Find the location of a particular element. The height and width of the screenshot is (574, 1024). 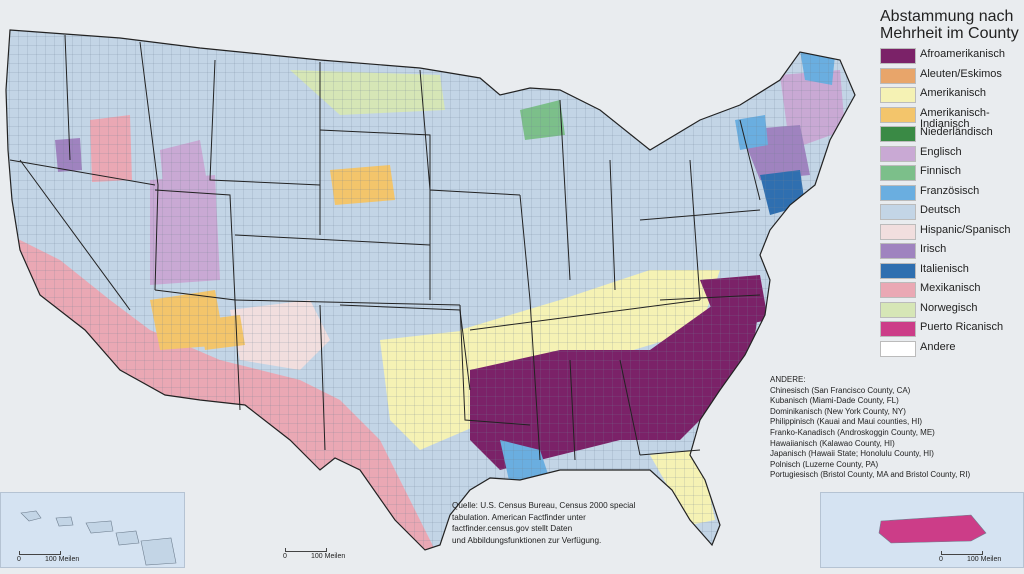

legend-item: Italienisch is located at coordinates (952, 271).